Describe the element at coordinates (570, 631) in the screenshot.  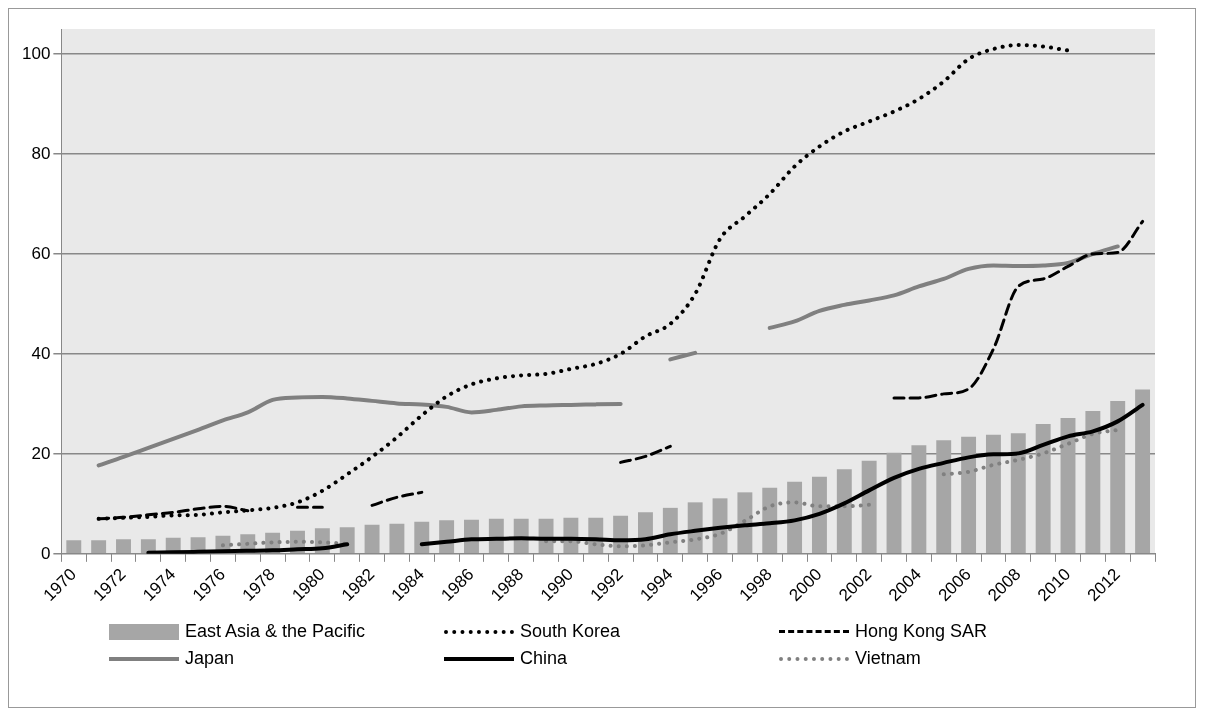
I see `legend-label: South Korea` at that location.